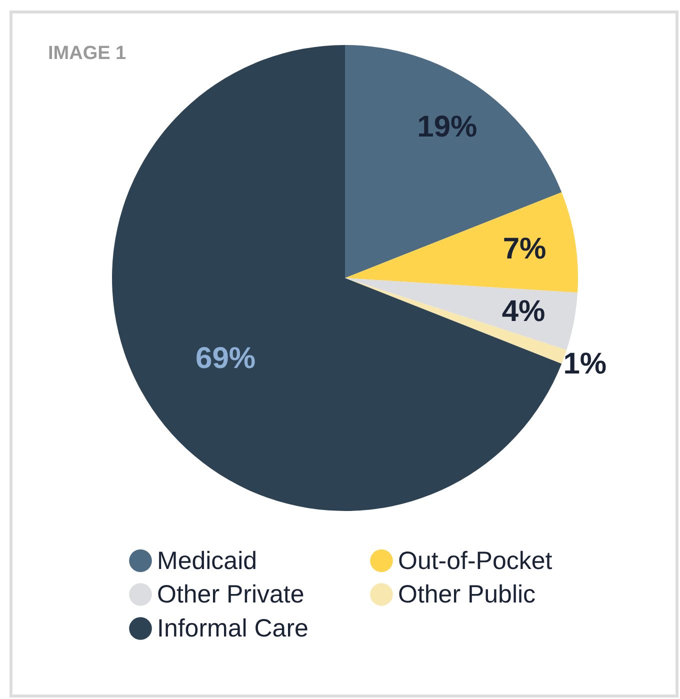 This screenshot has width=680, height=699. Describe the element at coordinates (232, 628) in the screenshot. I see `legend-label: Informal Care` at that location.